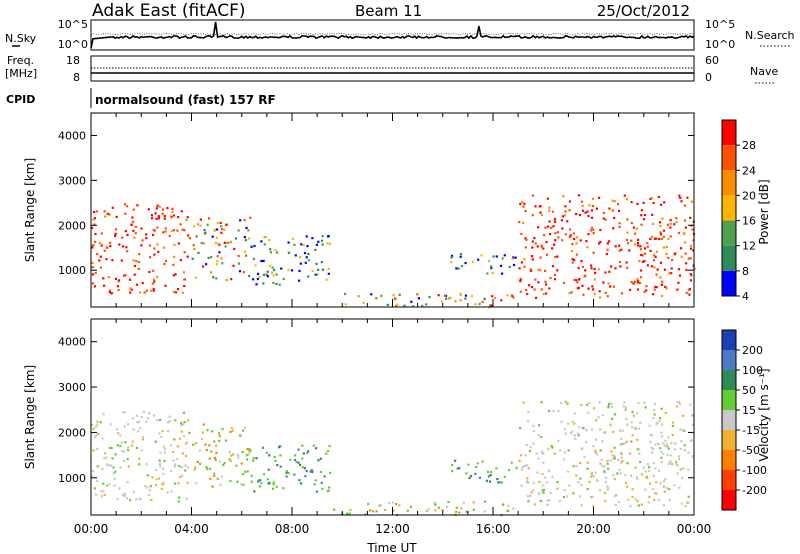 The image size is (800, 554). I want to click on x-axis-label: Time UT, so click(391, 547).